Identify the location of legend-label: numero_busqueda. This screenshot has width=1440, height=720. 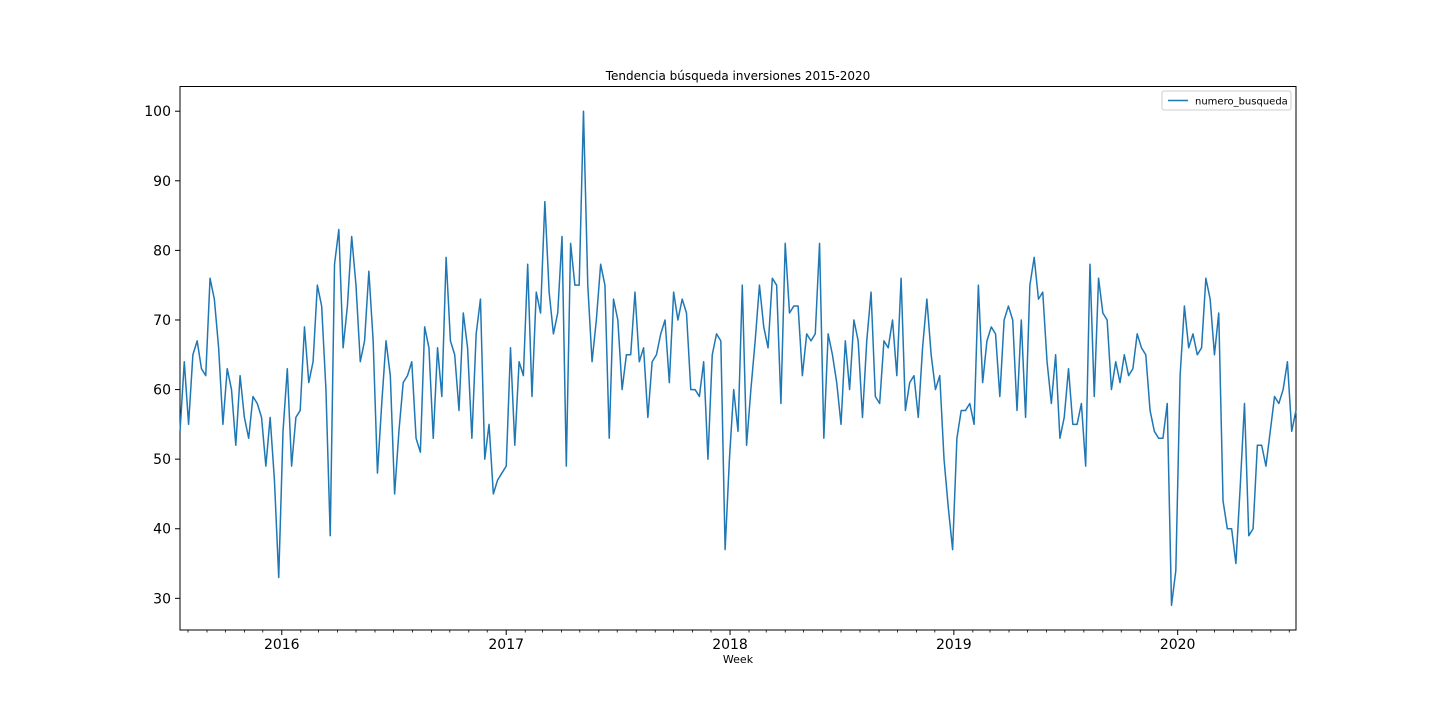
(1241, 102).